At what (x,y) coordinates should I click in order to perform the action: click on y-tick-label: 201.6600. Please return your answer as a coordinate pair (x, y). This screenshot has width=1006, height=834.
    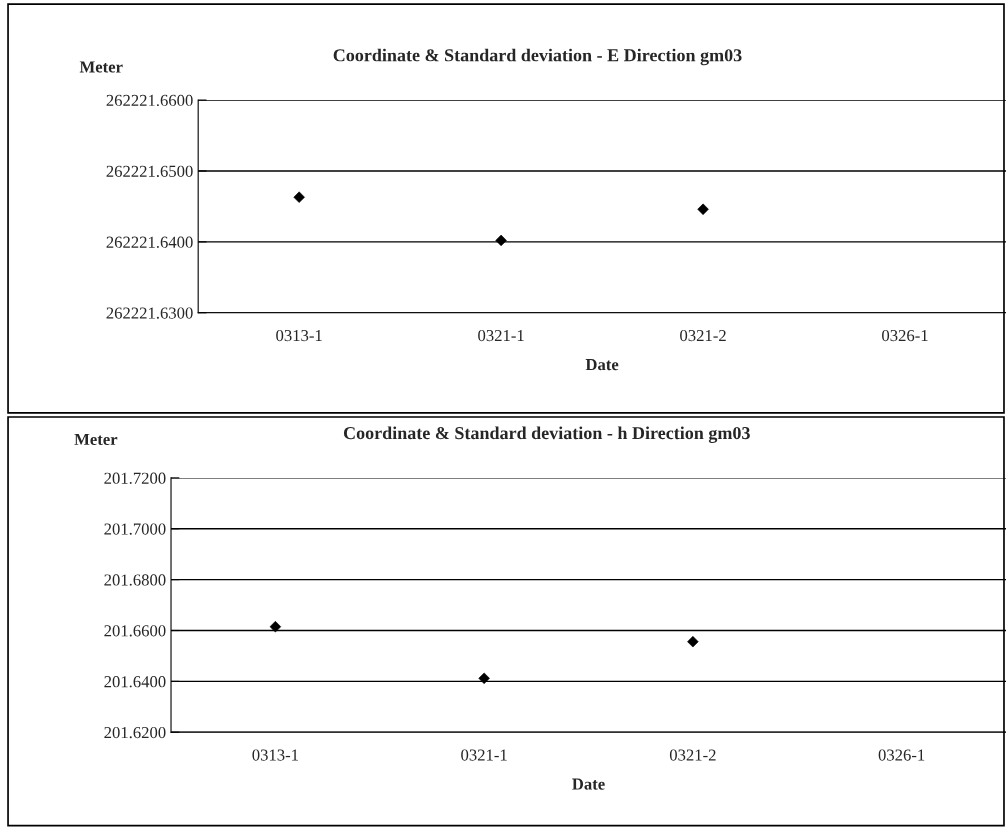
    Looking at the image, I should click on (135, 631).